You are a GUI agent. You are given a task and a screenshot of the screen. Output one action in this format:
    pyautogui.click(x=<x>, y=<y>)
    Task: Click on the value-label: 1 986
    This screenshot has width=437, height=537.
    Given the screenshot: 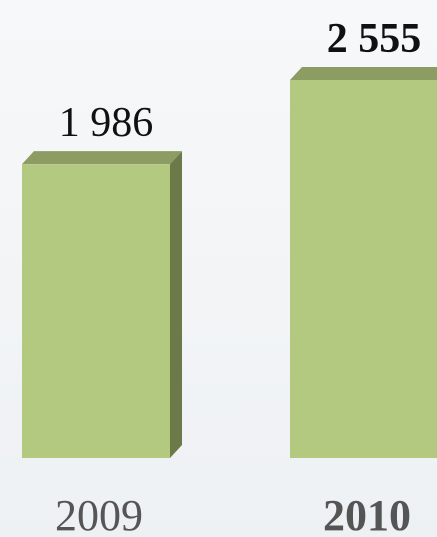 What is the action you would take?
    pyautogui.click(x=106, y=123)
    